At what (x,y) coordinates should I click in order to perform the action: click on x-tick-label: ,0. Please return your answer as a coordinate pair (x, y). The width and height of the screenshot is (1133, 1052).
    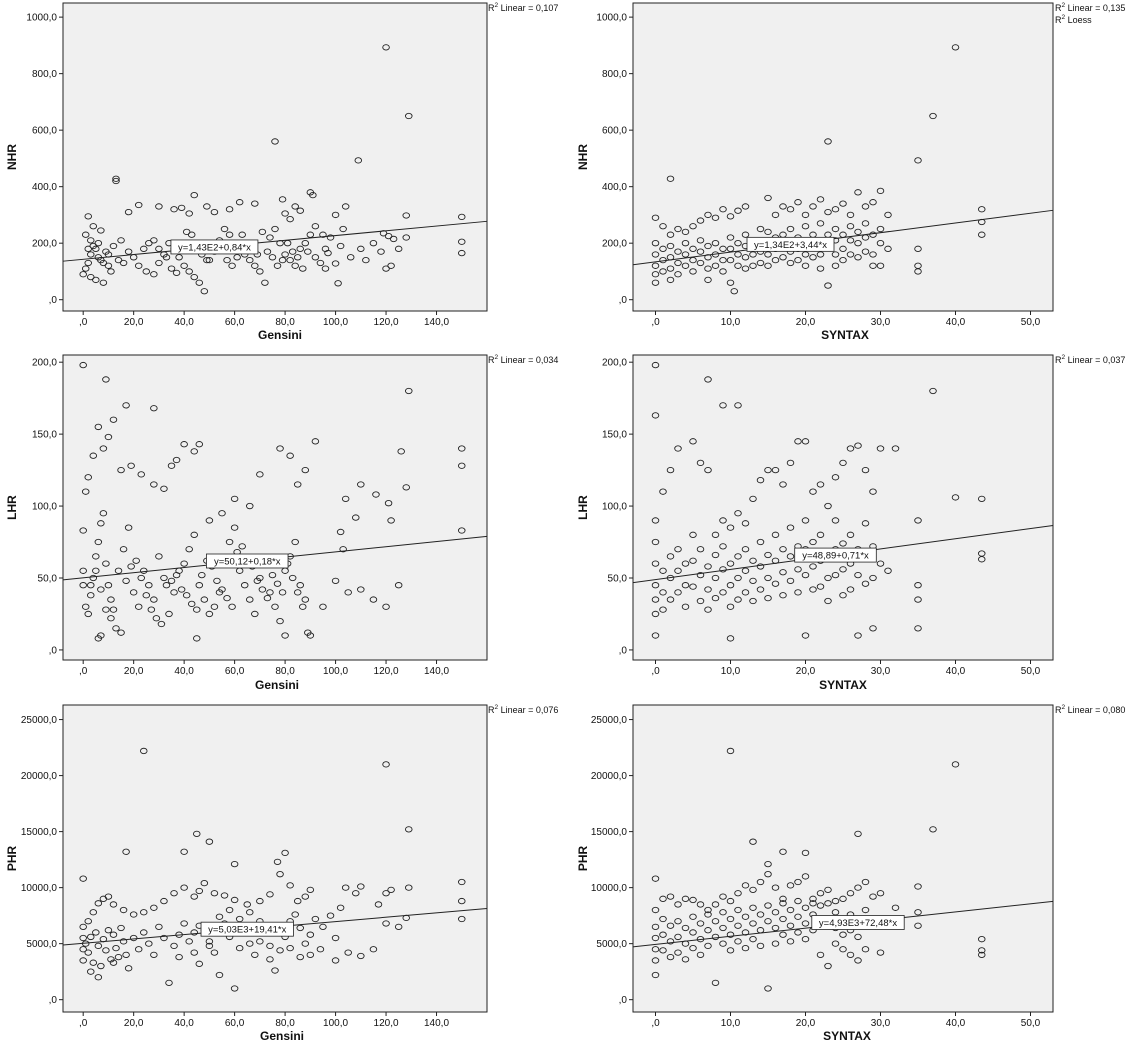
    Looking at the image, I should click on (655, 1023).